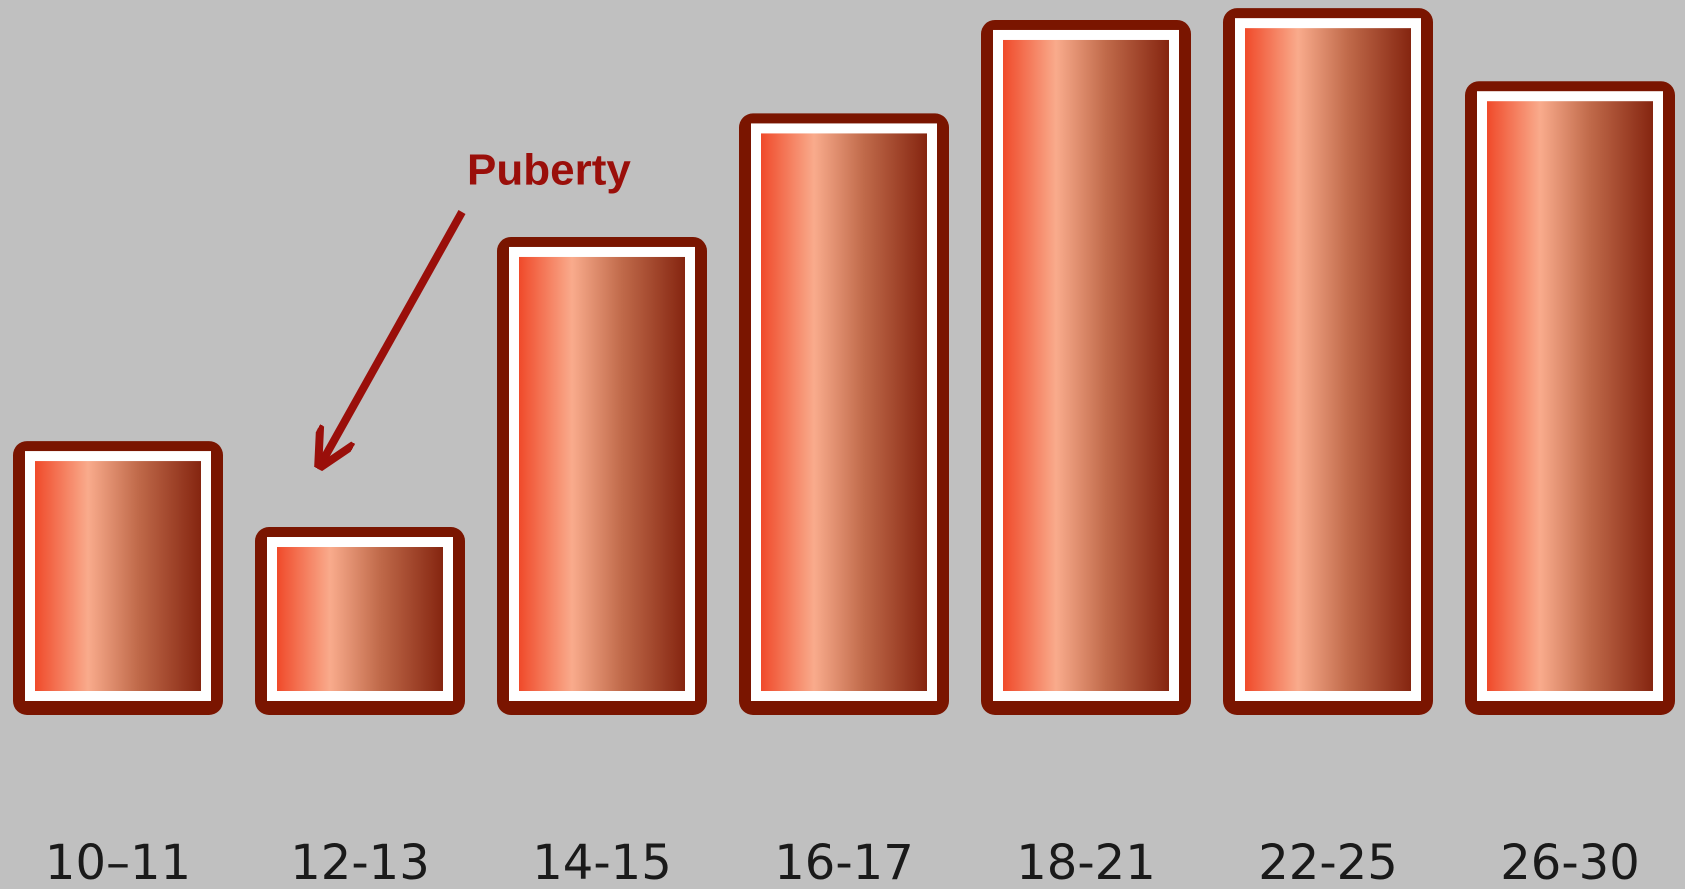 This screenshot has height=889, width=1685. What do you see at coordinates (118, 862) in the screenshot?
I see `x-tick-label: 10–11` at bounding box center [118, 862].